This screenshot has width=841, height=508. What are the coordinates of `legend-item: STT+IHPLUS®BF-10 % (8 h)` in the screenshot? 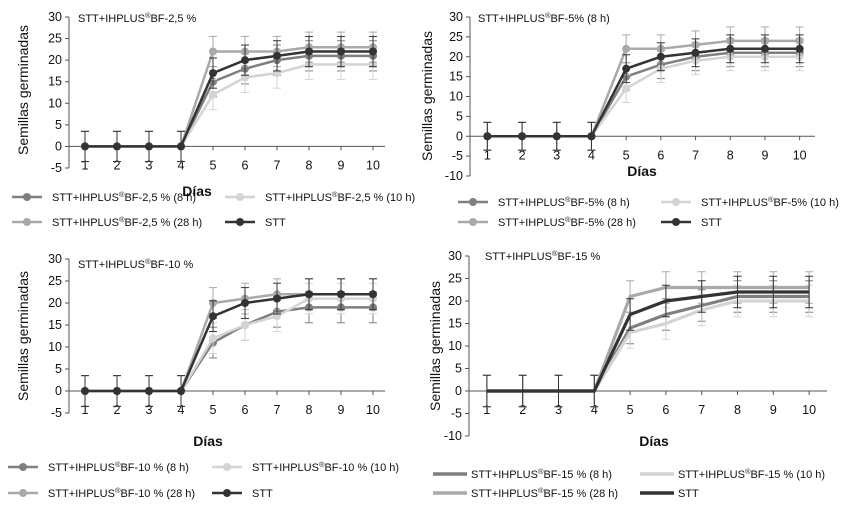 It's located at (98, 467).